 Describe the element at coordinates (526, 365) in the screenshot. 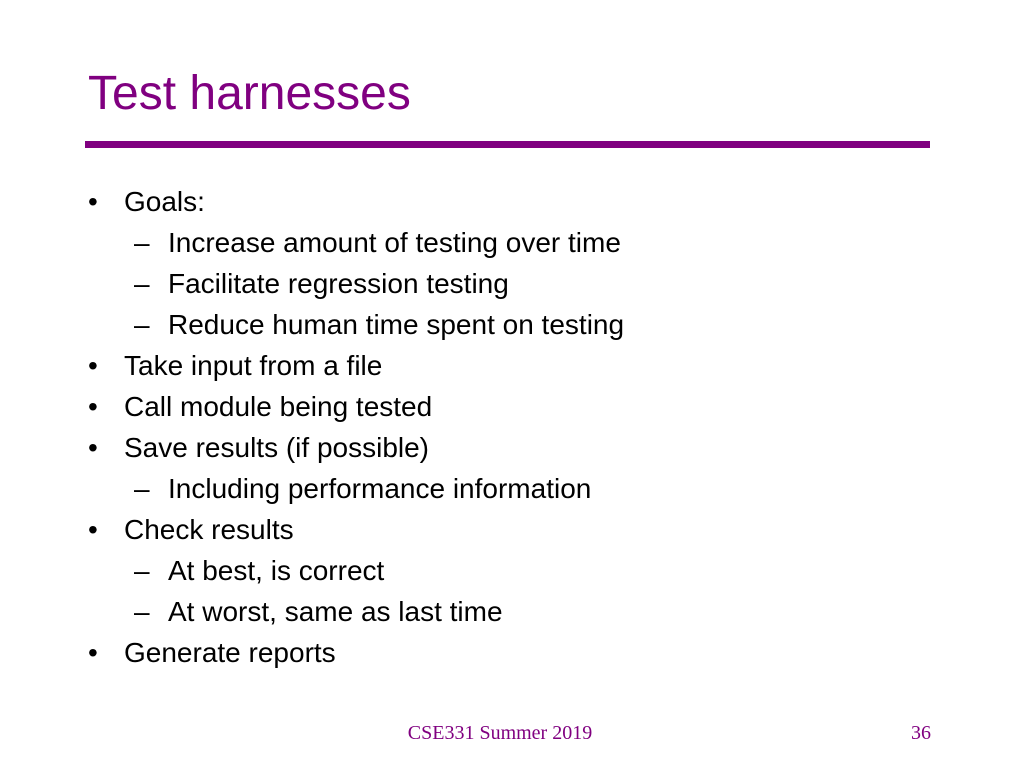

I see `list-item: • Take input from a file` at that location.